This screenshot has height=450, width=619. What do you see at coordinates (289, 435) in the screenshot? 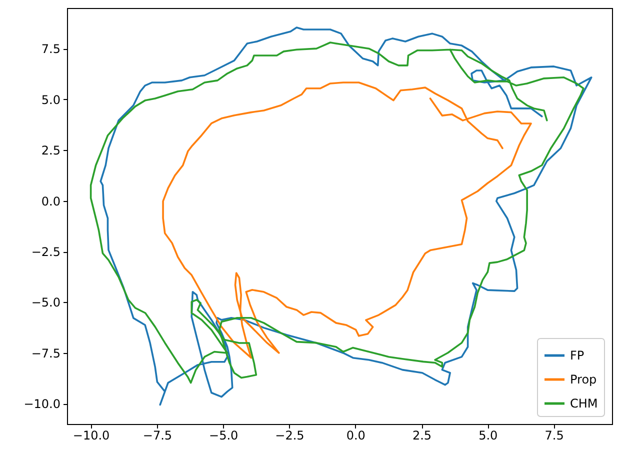
I see `x-tick-label: −2.5` at bounding box center [289, 435].